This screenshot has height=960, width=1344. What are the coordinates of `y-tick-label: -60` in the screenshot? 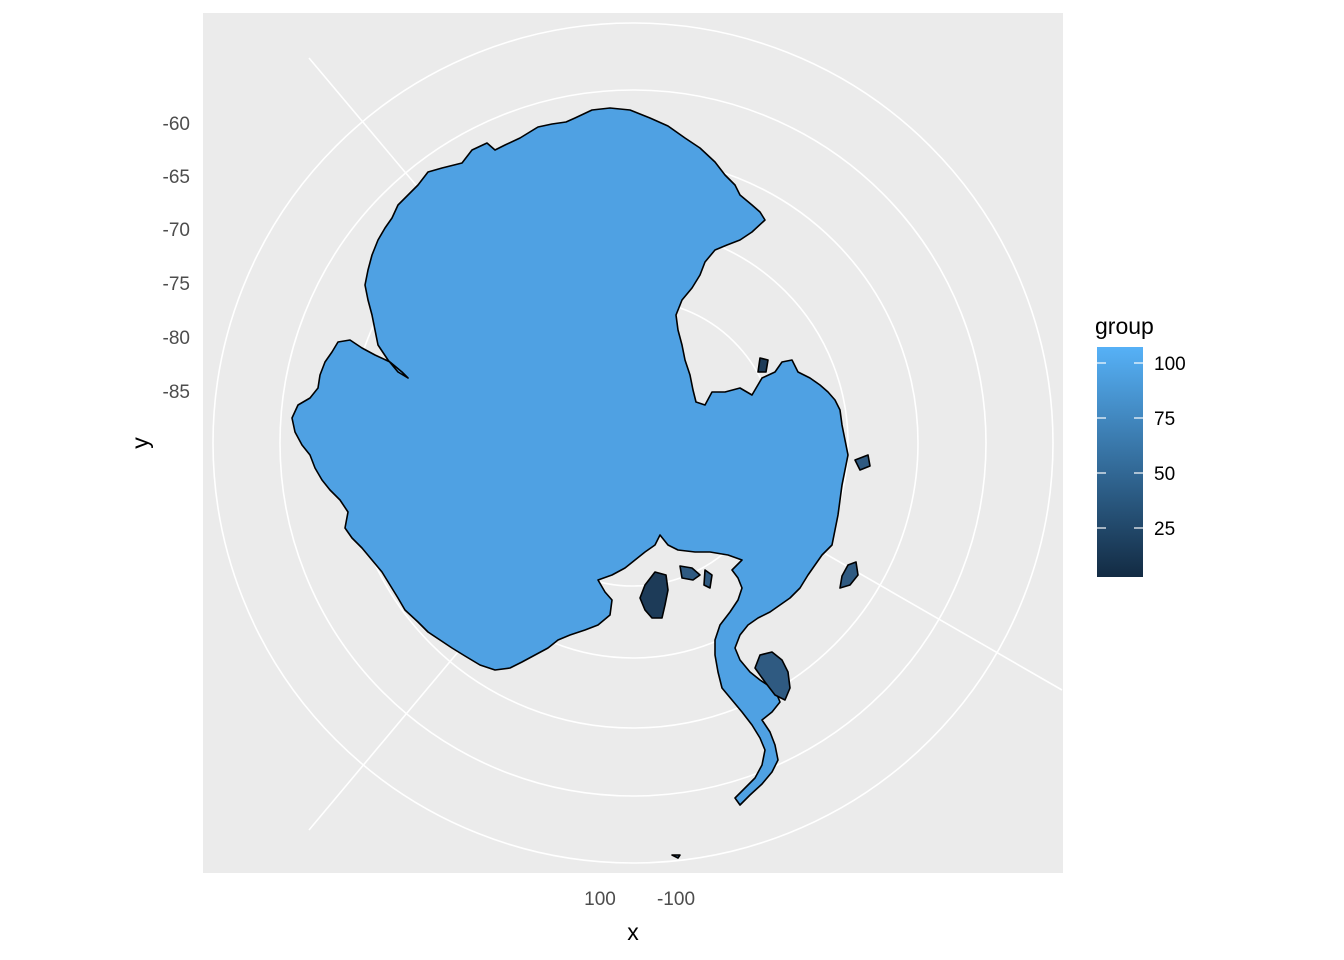 It's located at (176, 124).